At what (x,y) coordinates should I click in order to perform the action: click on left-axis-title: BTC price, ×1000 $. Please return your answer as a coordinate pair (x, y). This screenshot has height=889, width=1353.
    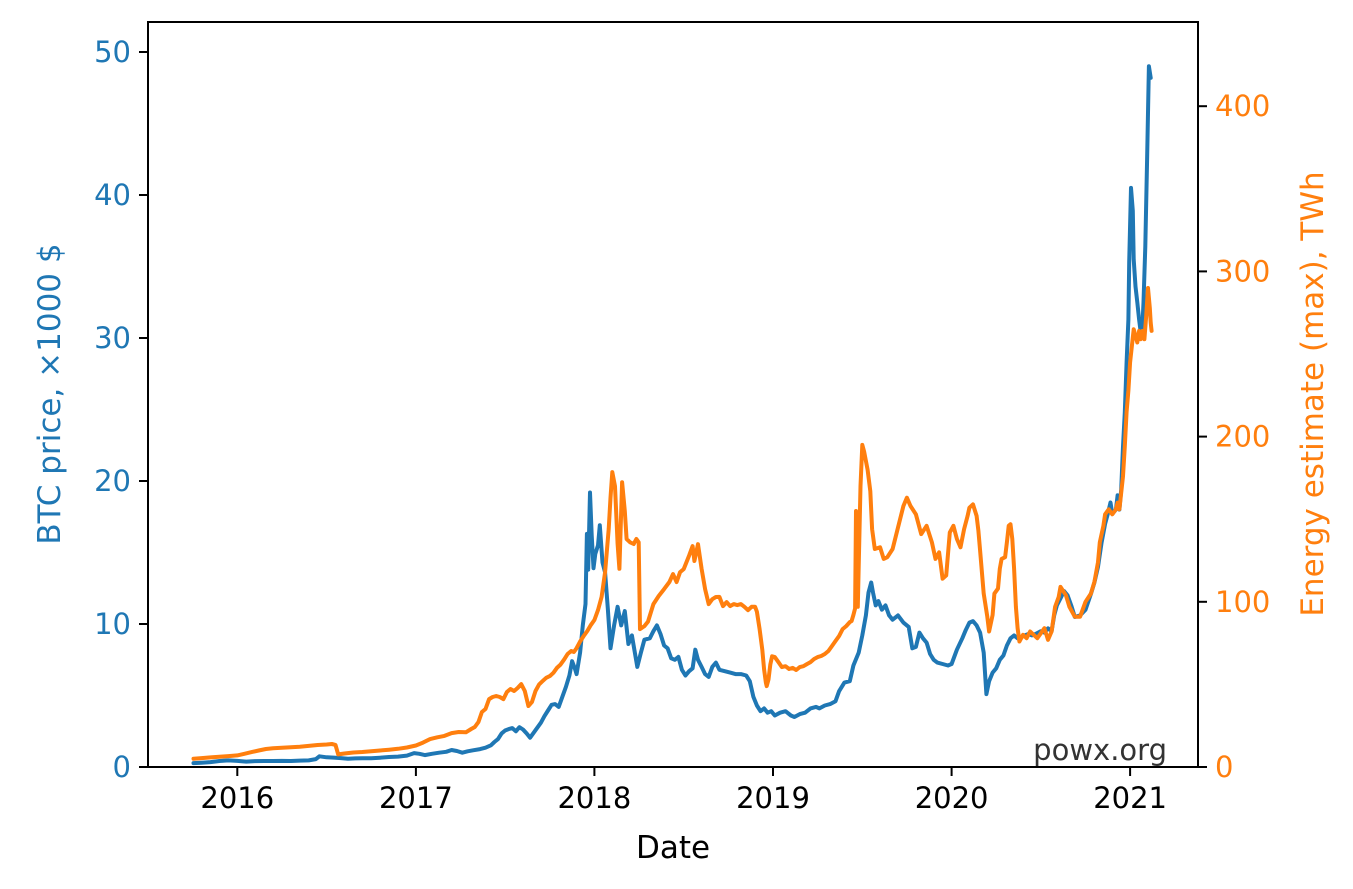
    Looking at the image, I should click on (50, 394).